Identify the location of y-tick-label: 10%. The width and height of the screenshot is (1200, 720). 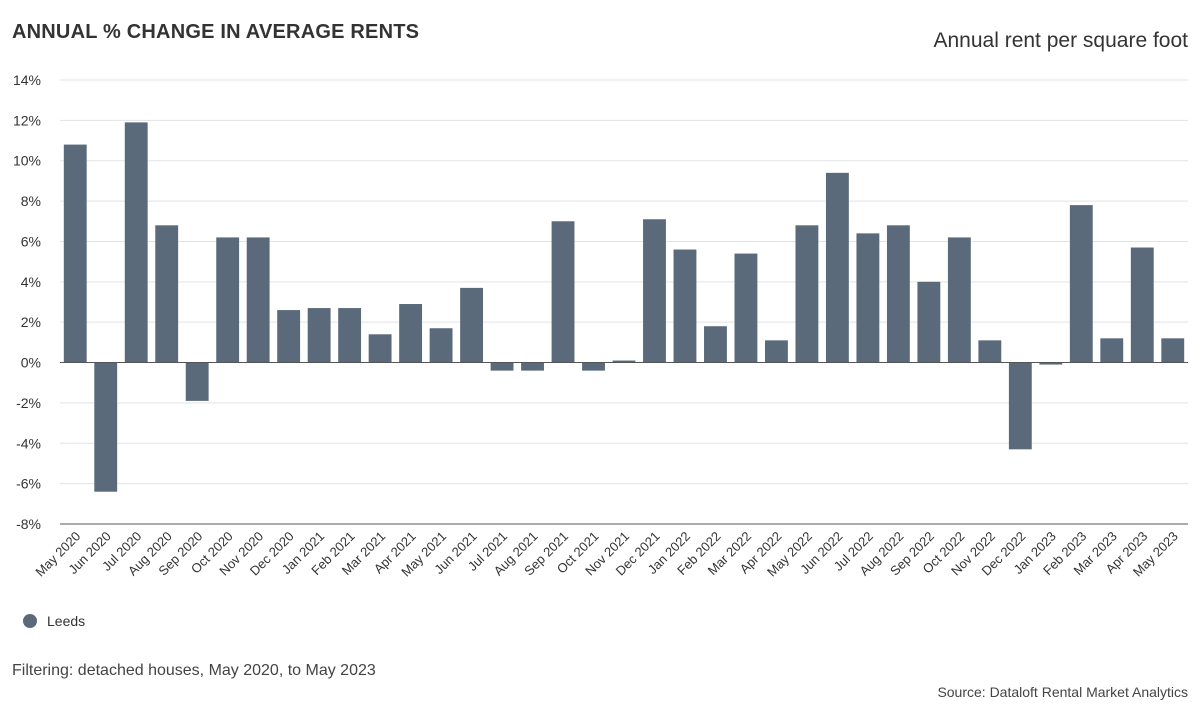
(27, 161).